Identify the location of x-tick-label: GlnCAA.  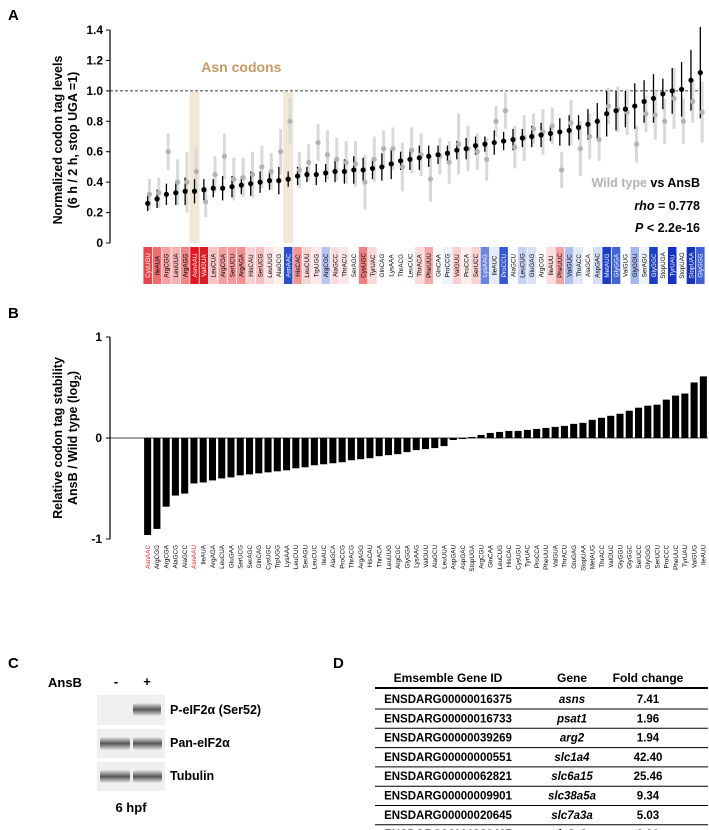
(491, 556).